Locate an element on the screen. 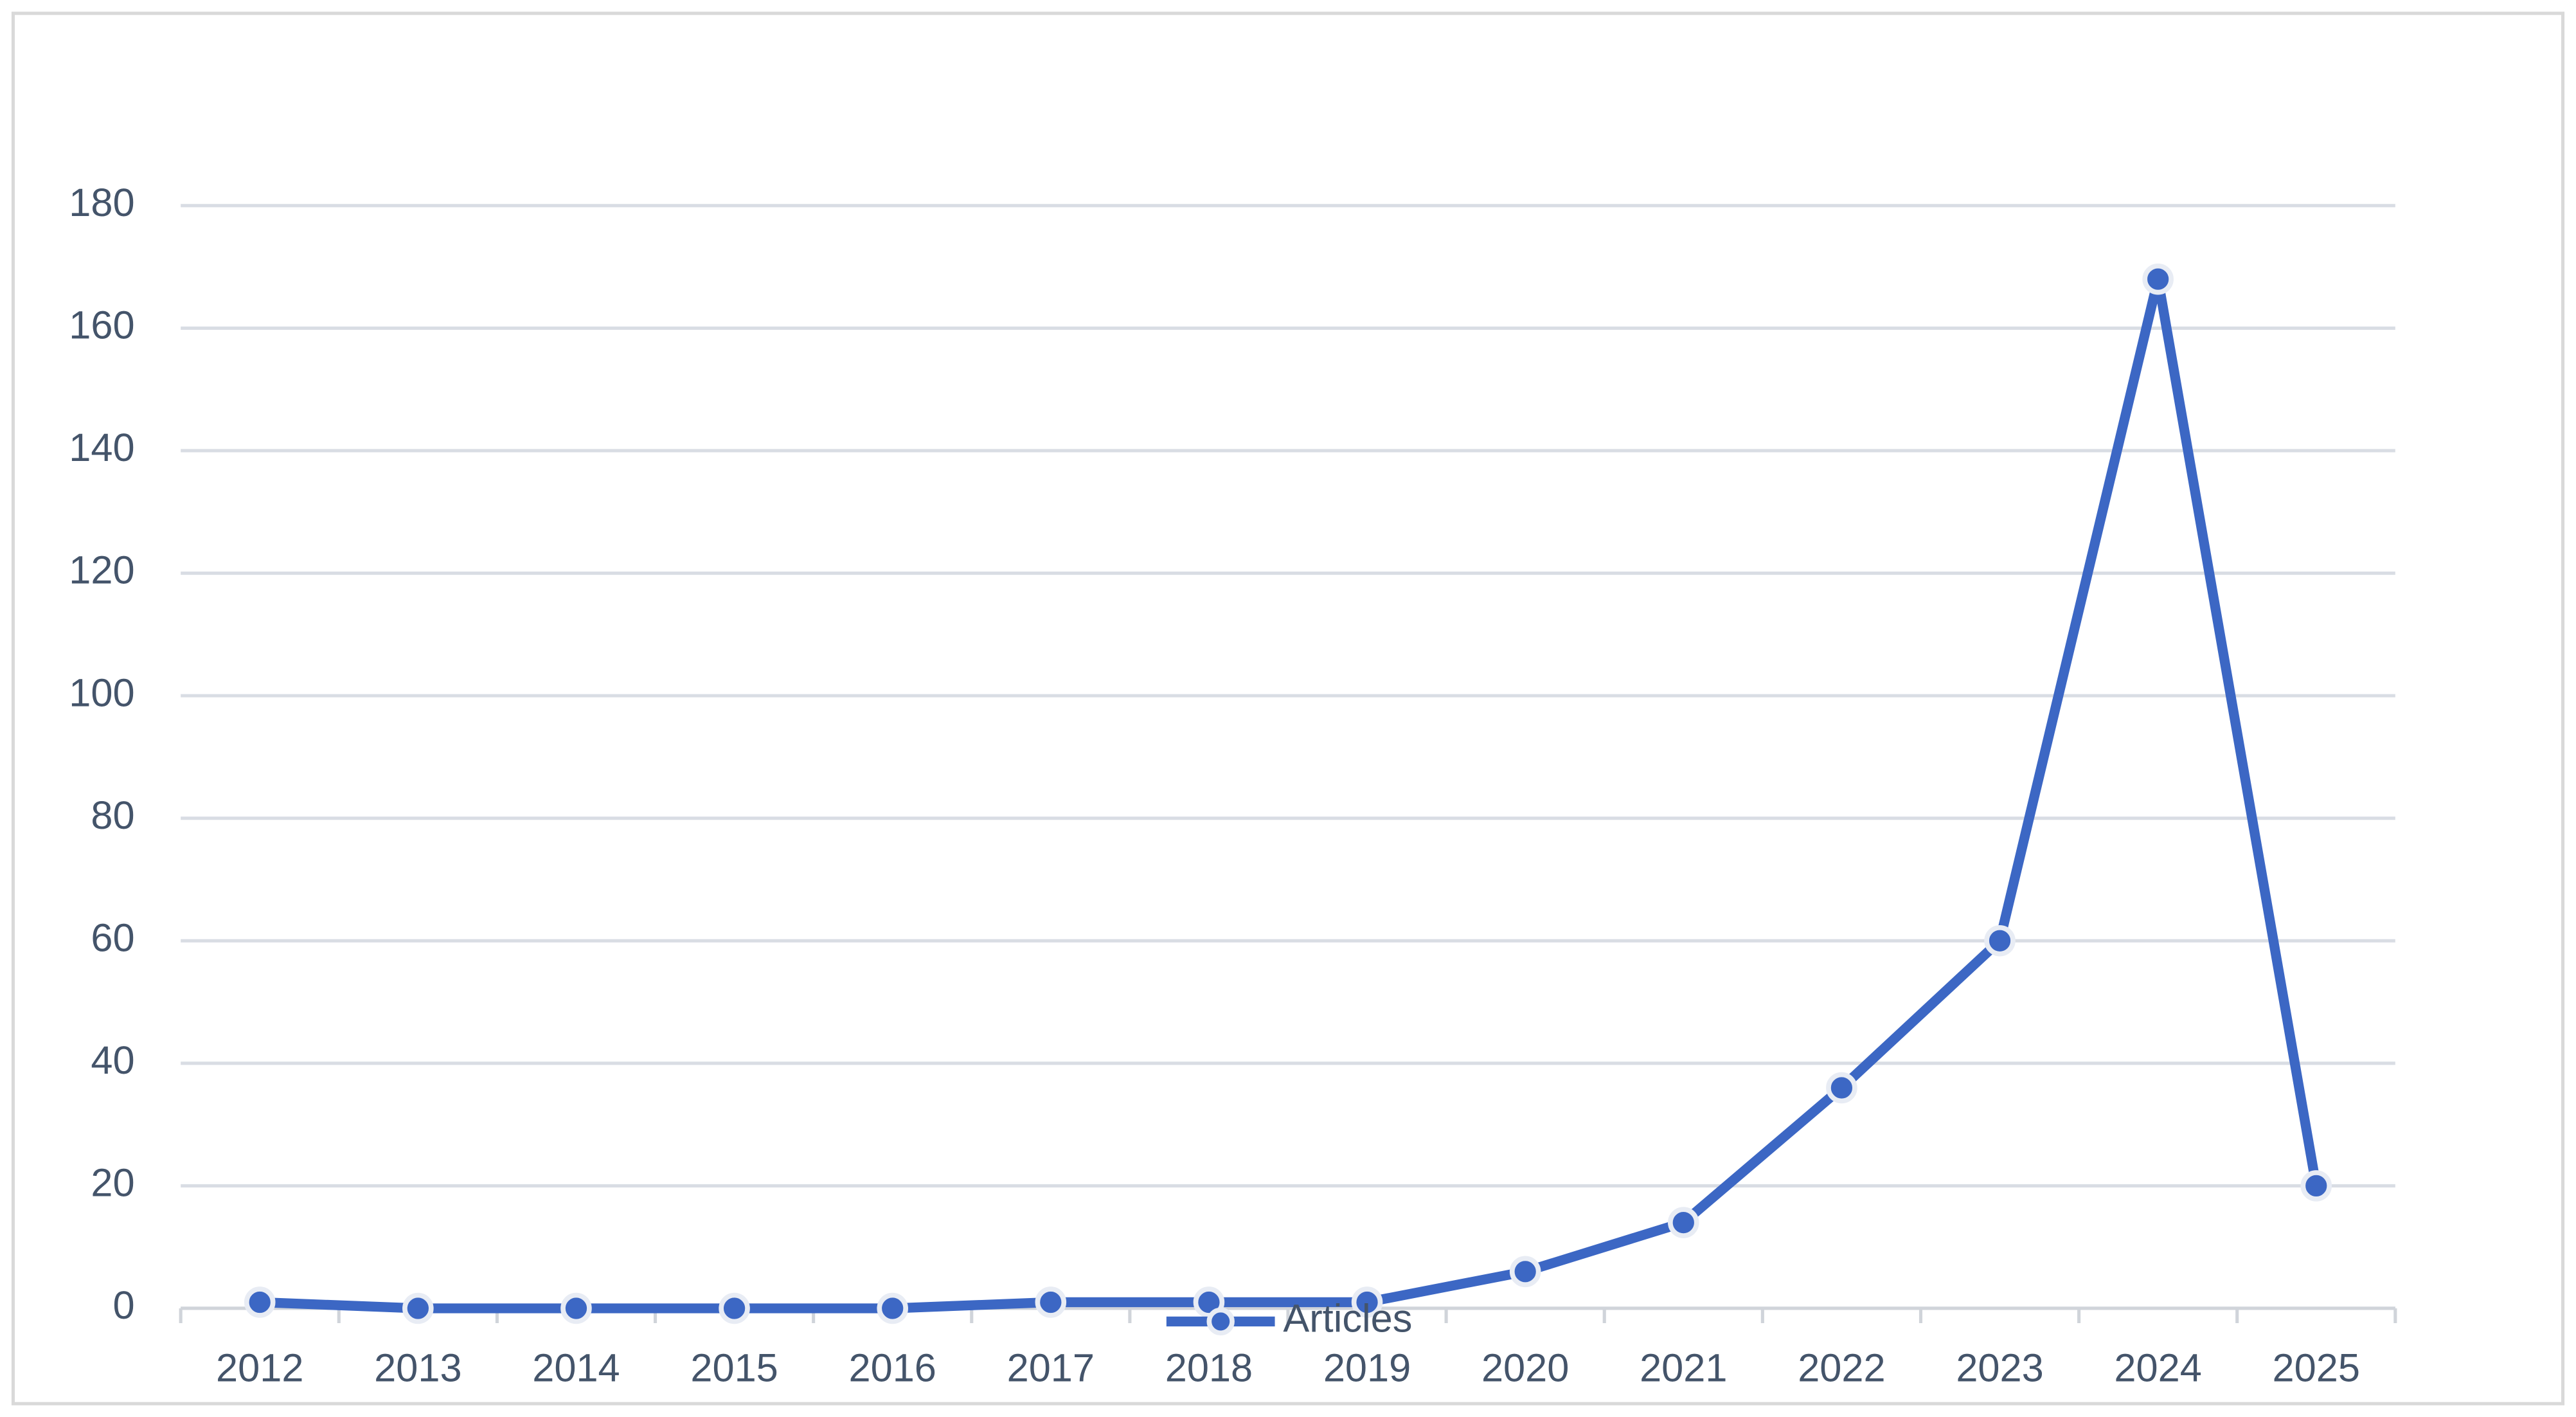 The width and height of the screenshot is (2576, 1417). legend-label: Articles is located at coordinates (1347, 1318).